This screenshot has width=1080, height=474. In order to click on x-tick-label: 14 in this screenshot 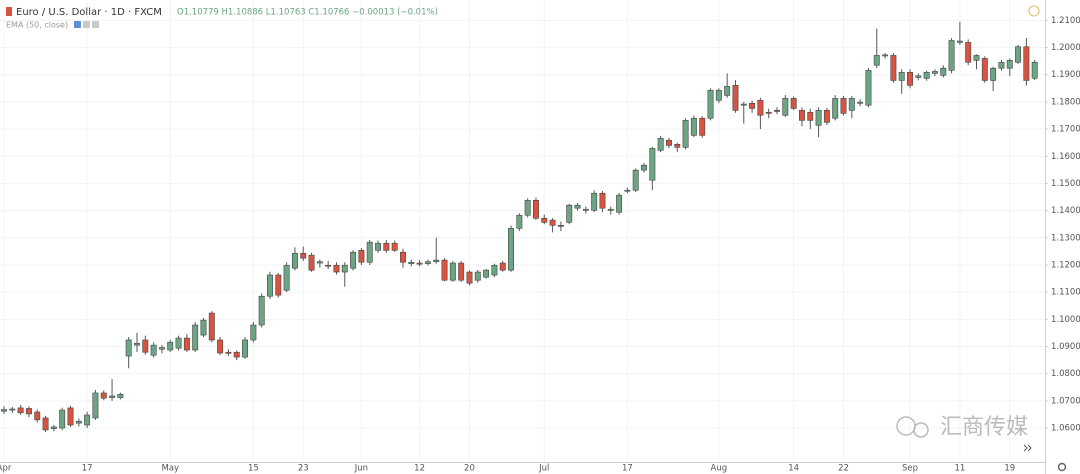, I will do `click(793, 469)`.